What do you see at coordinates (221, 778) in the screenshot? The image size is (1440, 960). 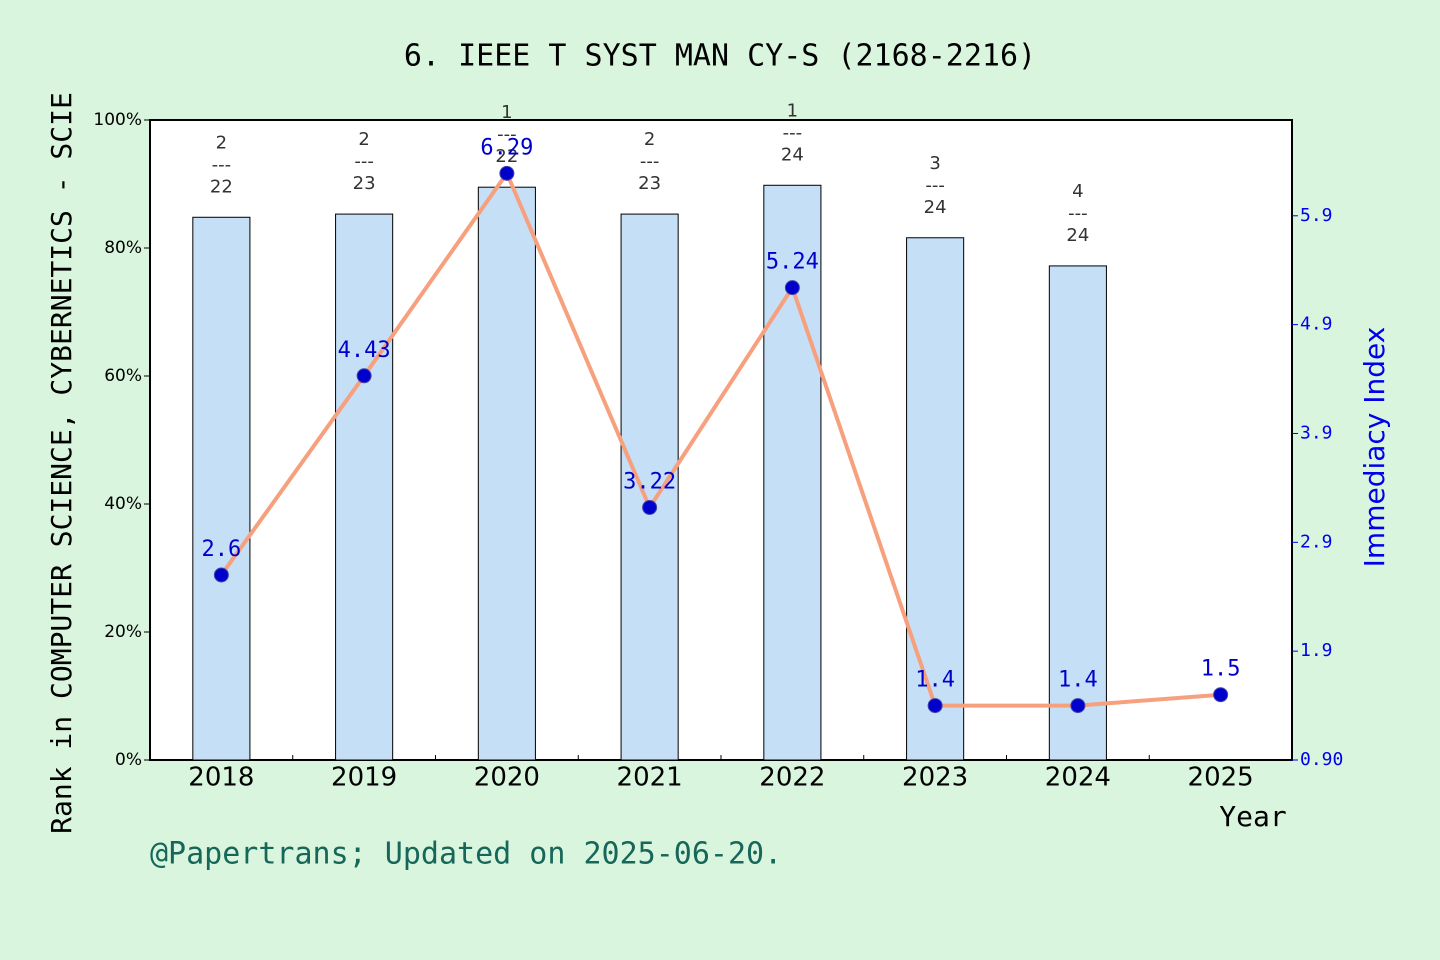 I see `x-tick-label: 2018` at bounding box center [221, 778].